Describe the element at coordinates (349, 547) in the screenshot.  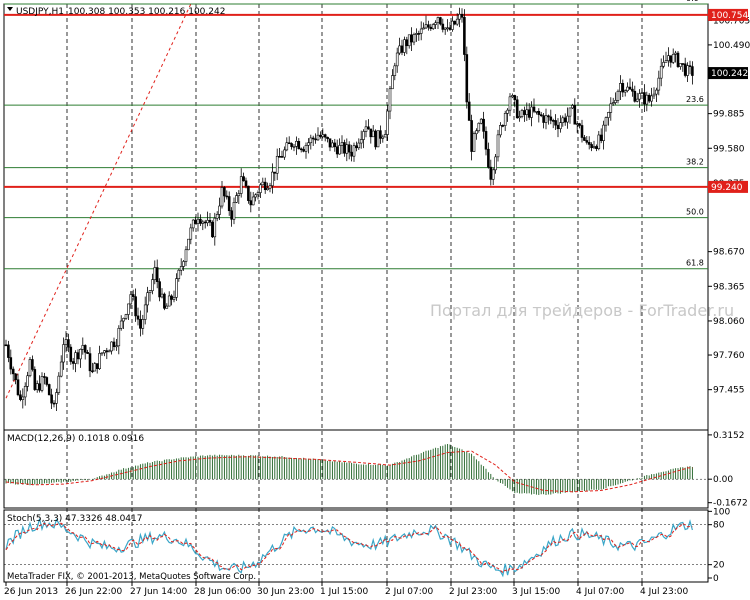
I see `stochastic-signal-line` at that location.